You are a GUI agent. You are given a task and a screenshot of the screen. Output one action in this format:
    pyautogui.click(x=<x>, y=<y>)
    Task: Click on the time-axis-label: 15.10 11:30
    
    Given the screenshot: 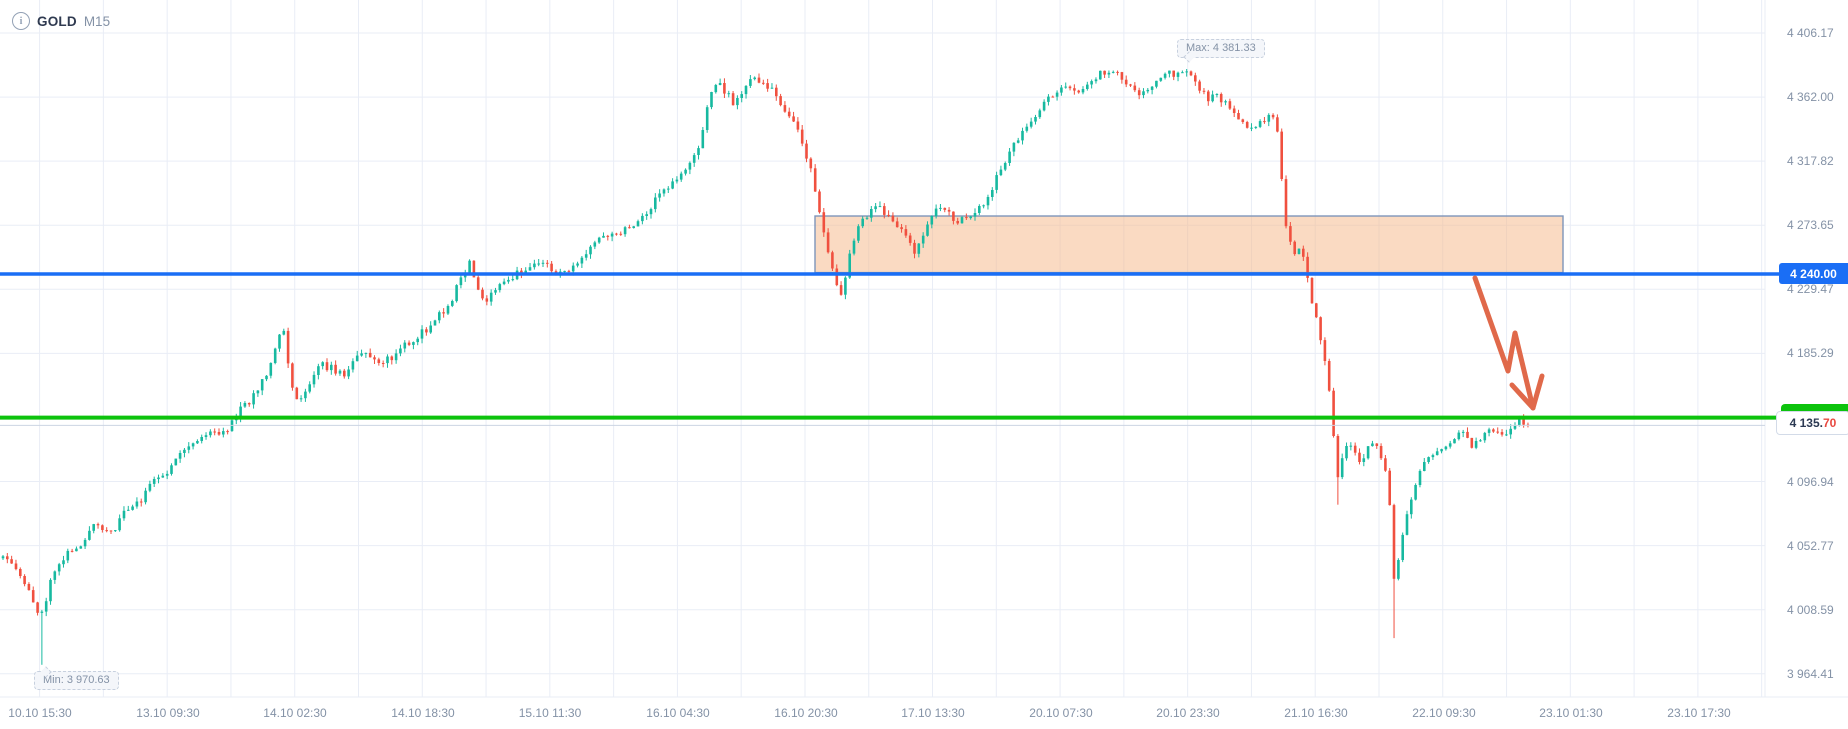 What is the action you would take?
    pyautogui.click(x=550, y=713)
    